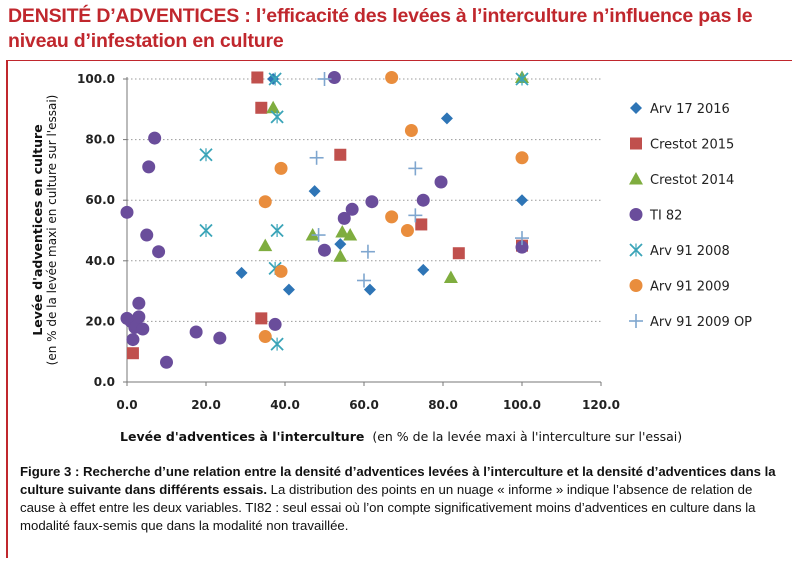  Describe the element at coordinates (701, 322) in the screenshot. I see `legend-label-arv-91-2009-op: Arv 91 2009 OP` at that location.